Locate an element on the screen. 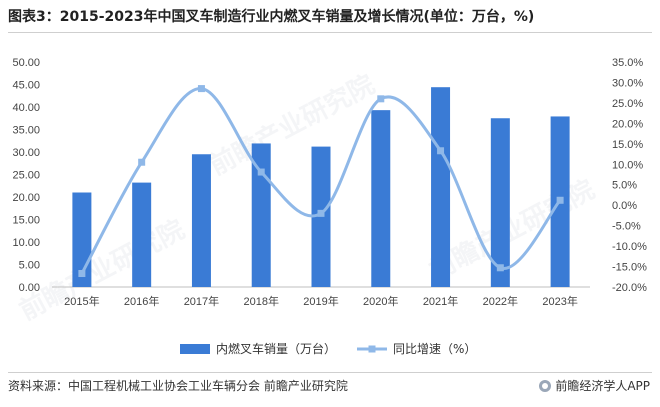 The image size is (660, 407). x-axis-tick-label: 2020年 is located at coordinates (380, 301).